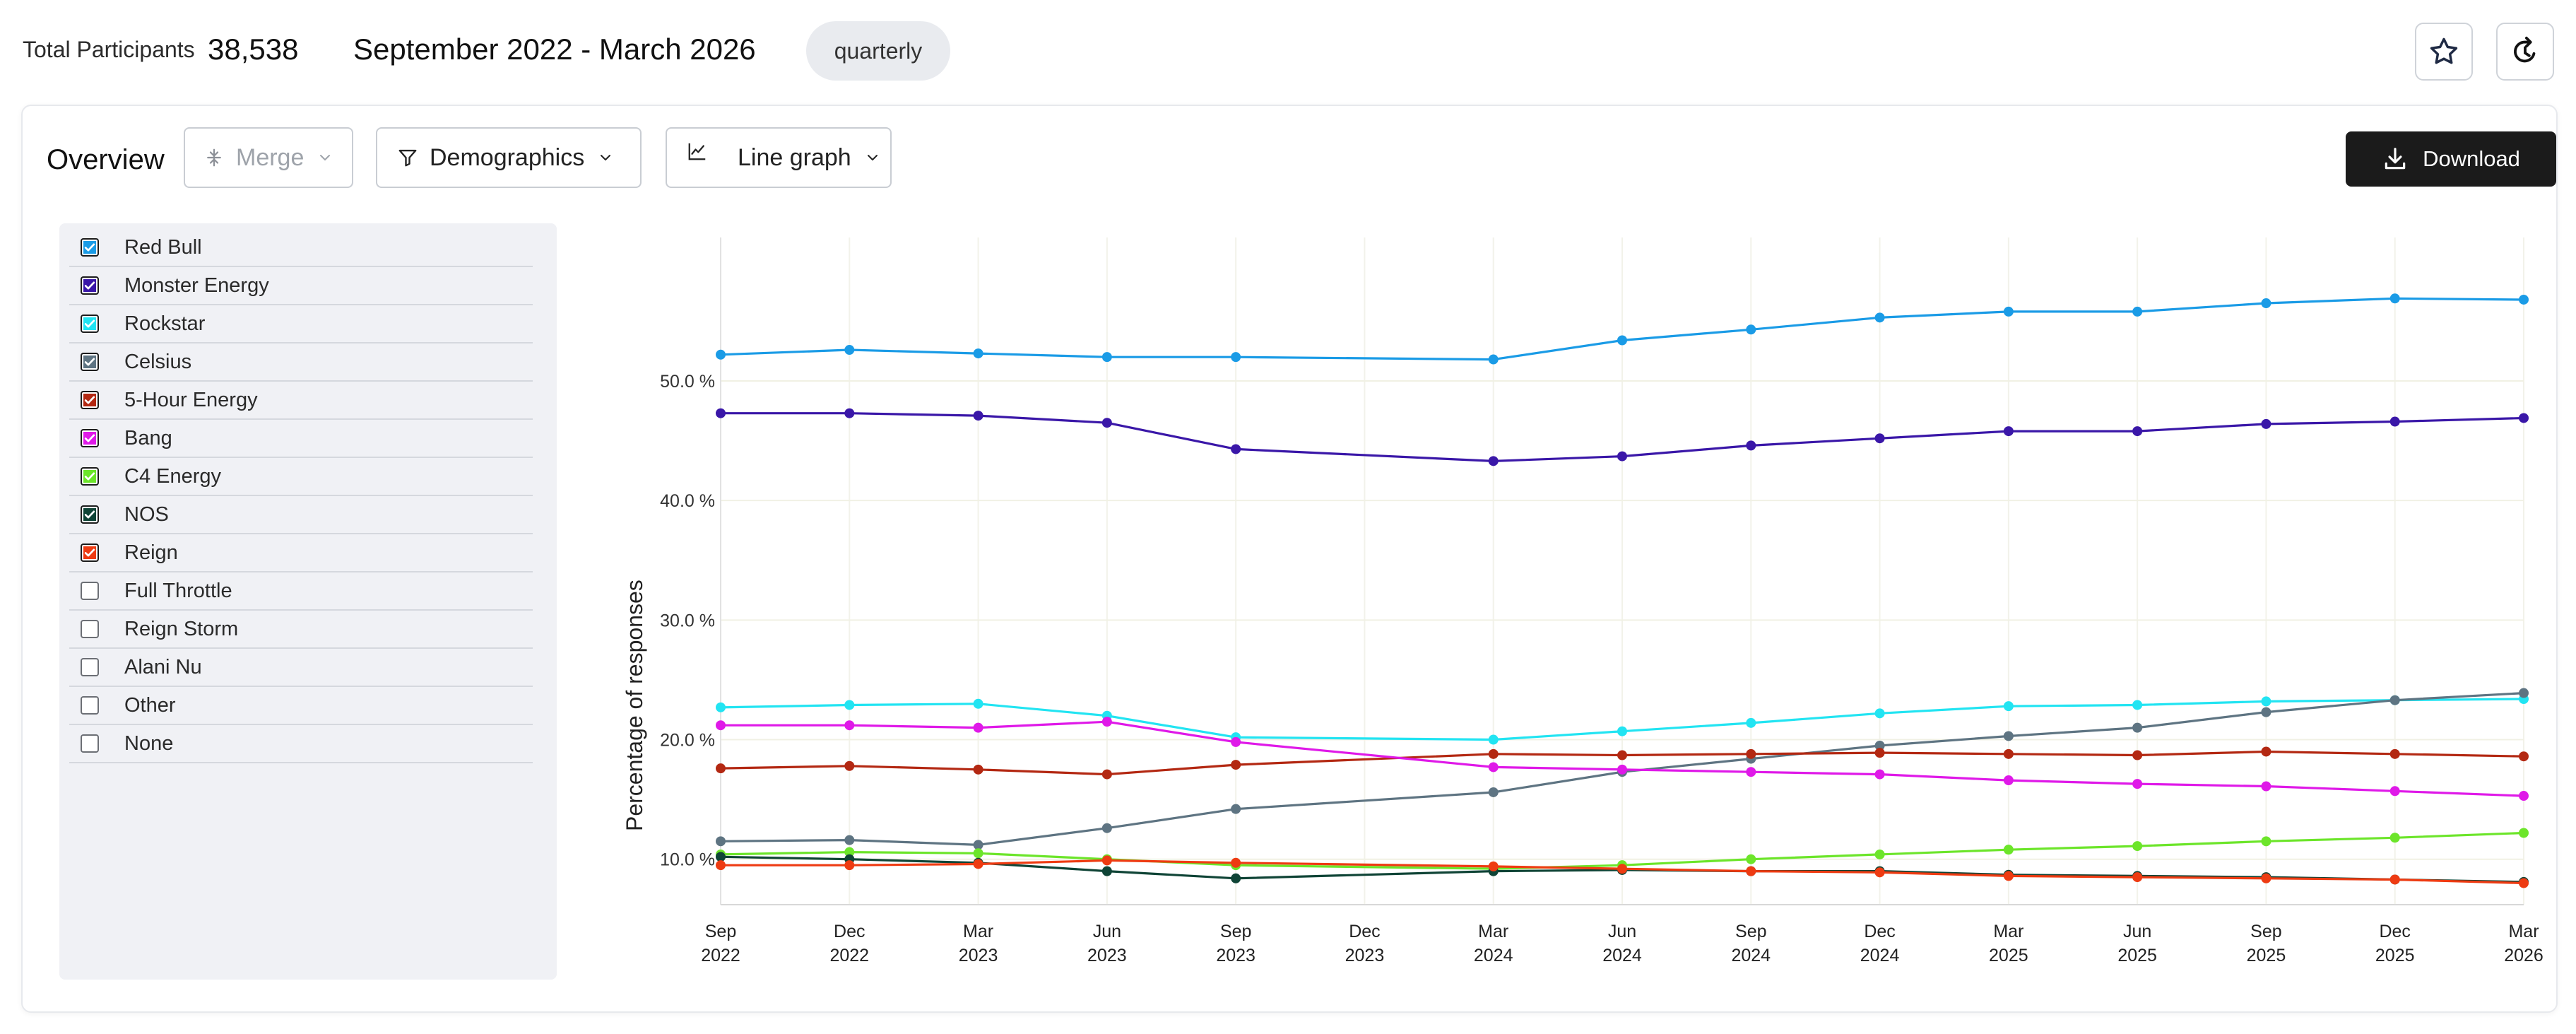 This screenshot has width=2576, height=1034. Describe the element at coordinates (2444, 52) in the screenshot. I see `favorite-button` at that location.